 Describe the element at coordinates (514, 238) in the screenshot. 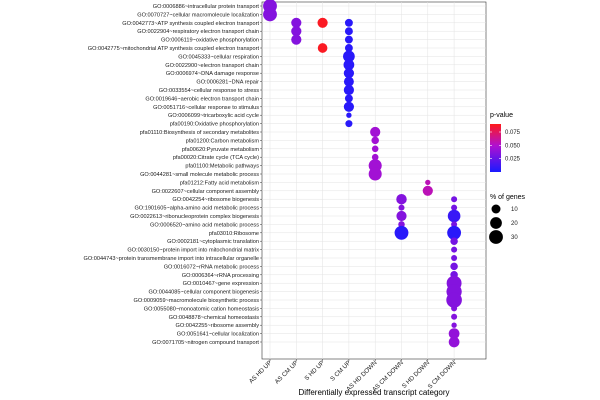

I see `size-legend-label: 30` at that location.